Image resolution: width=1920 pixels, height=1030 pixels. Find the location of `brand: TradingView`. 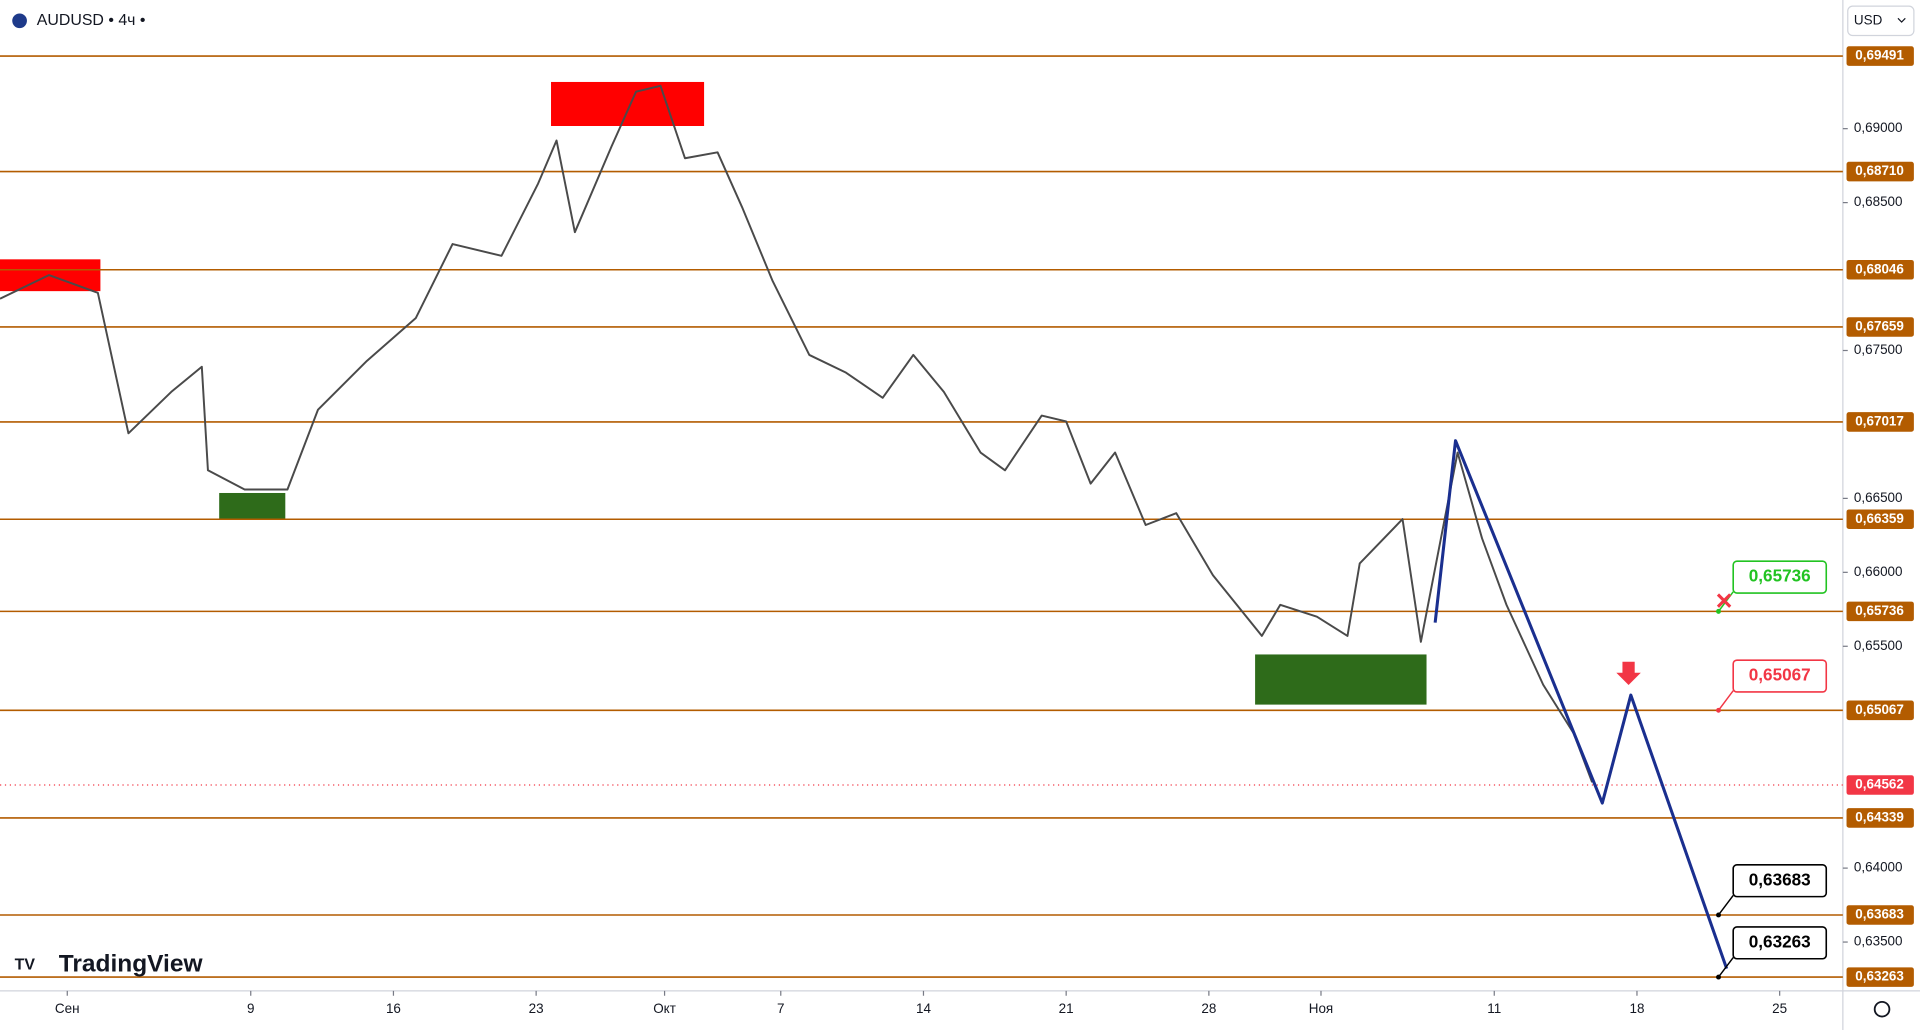

brand: TradingView is located at coordinates (131, 964).